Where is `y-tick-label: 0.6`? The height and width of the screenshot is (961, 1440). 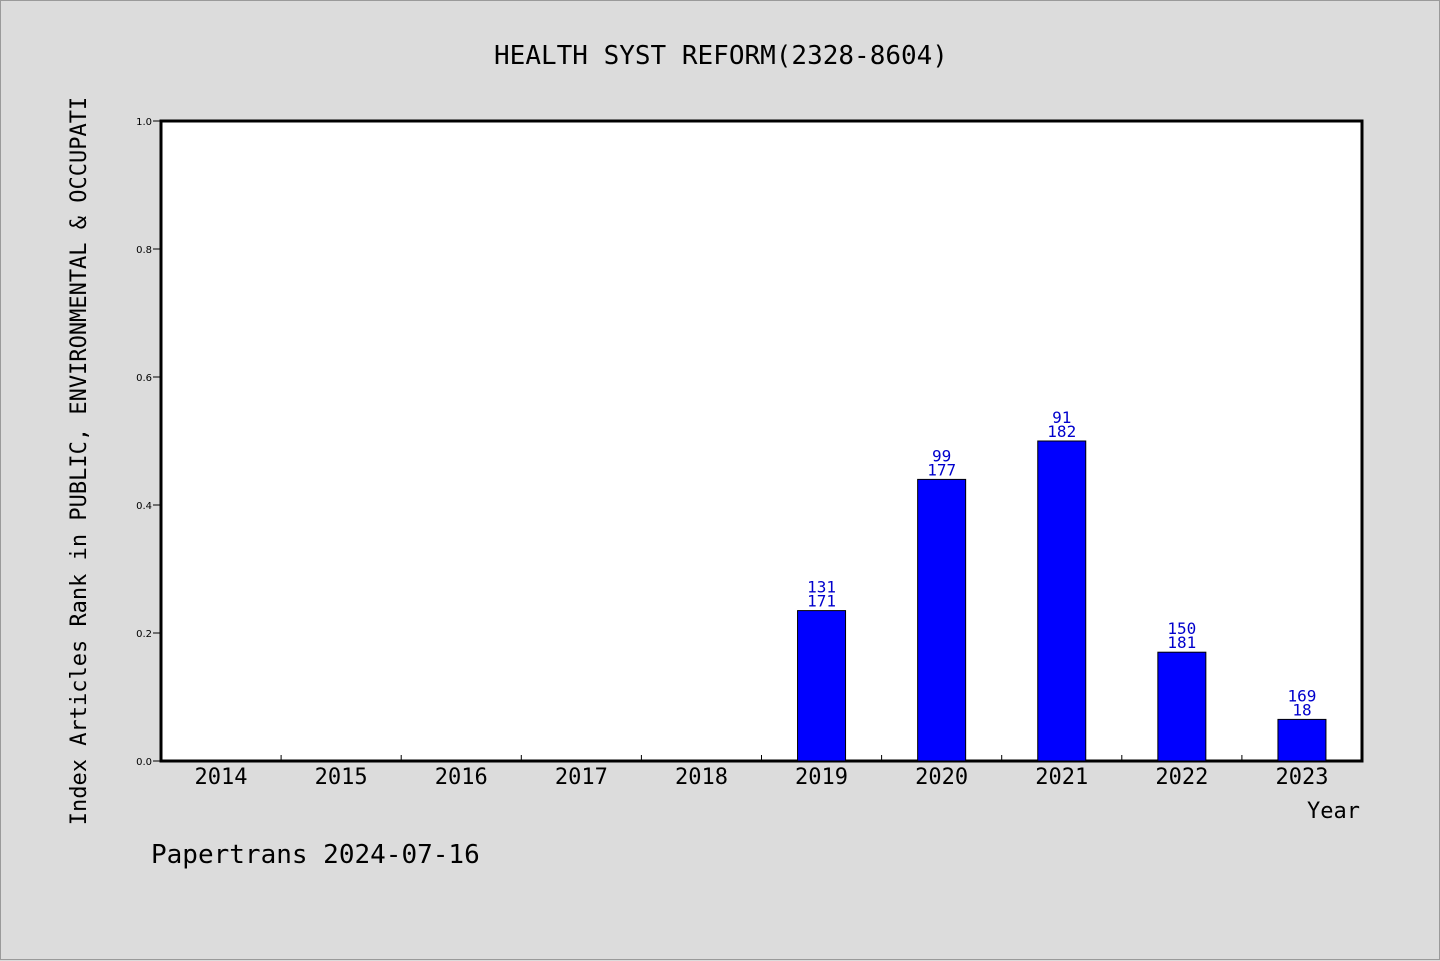 y-tick-label: 0.6 is located at coordinates (144, 378).